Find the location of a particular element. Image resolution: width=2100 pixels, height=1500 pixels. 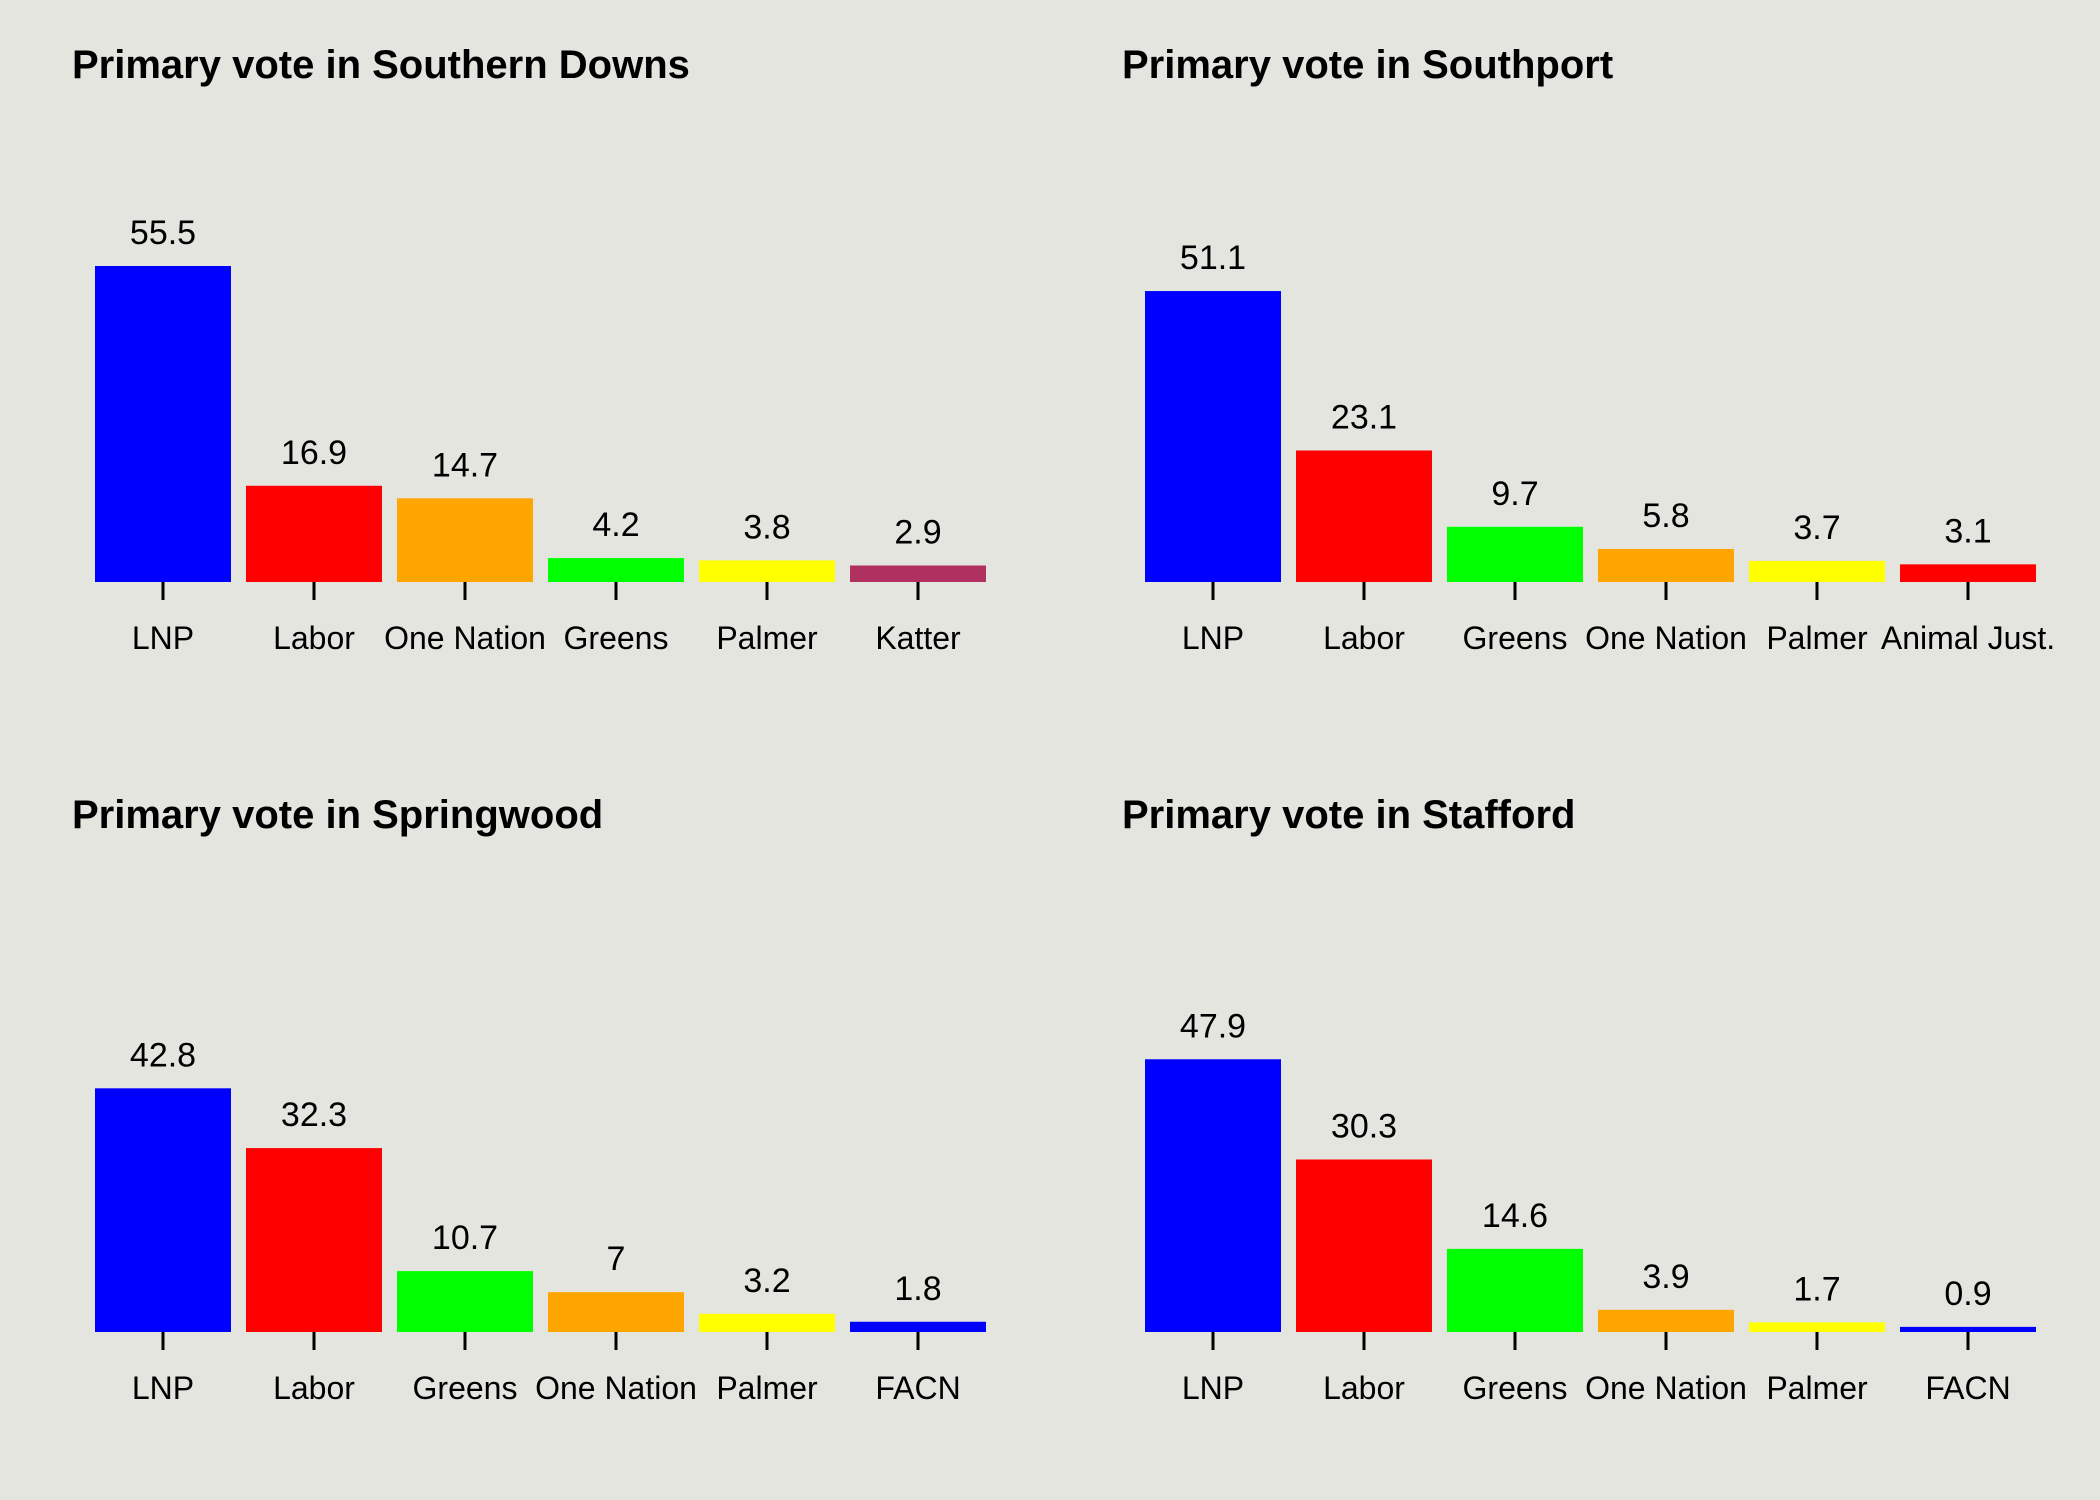

data-label: 47.9 is located at coordinates (1213, 1026).